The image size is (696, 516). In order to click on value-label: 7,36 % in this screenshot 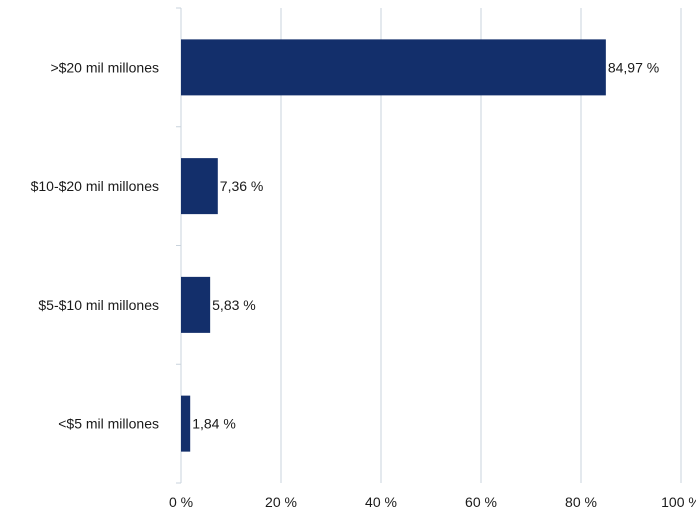, I will do `click(242, 186)`.